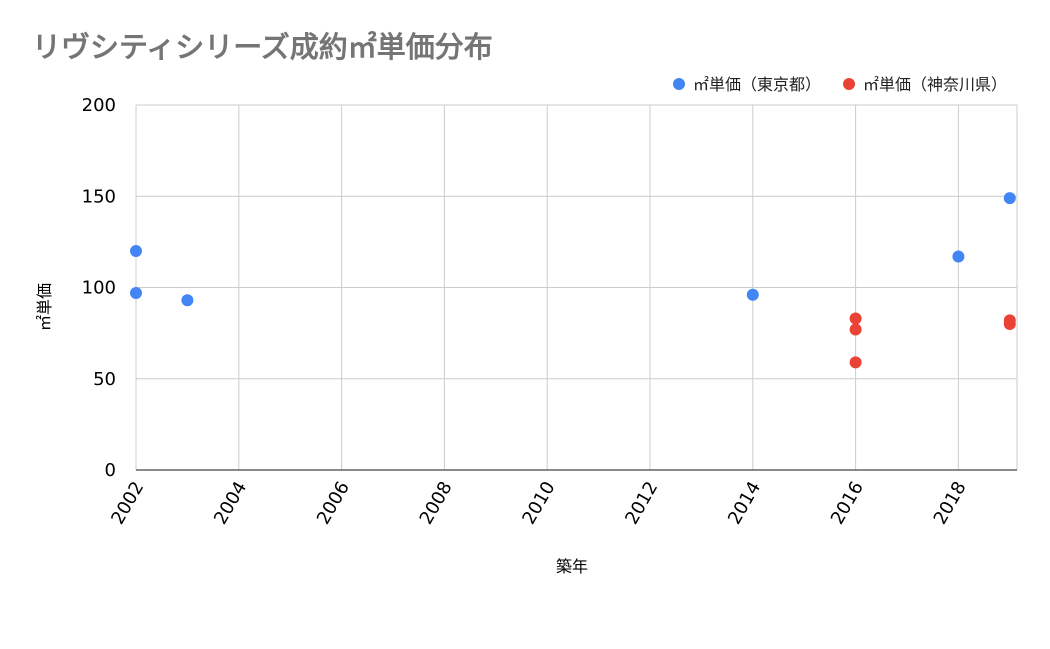 The image size is (1050, 649). Describe the element at coordinates (230, 503) in the screenshot. I see `x-tick-label: 2004` at that location.